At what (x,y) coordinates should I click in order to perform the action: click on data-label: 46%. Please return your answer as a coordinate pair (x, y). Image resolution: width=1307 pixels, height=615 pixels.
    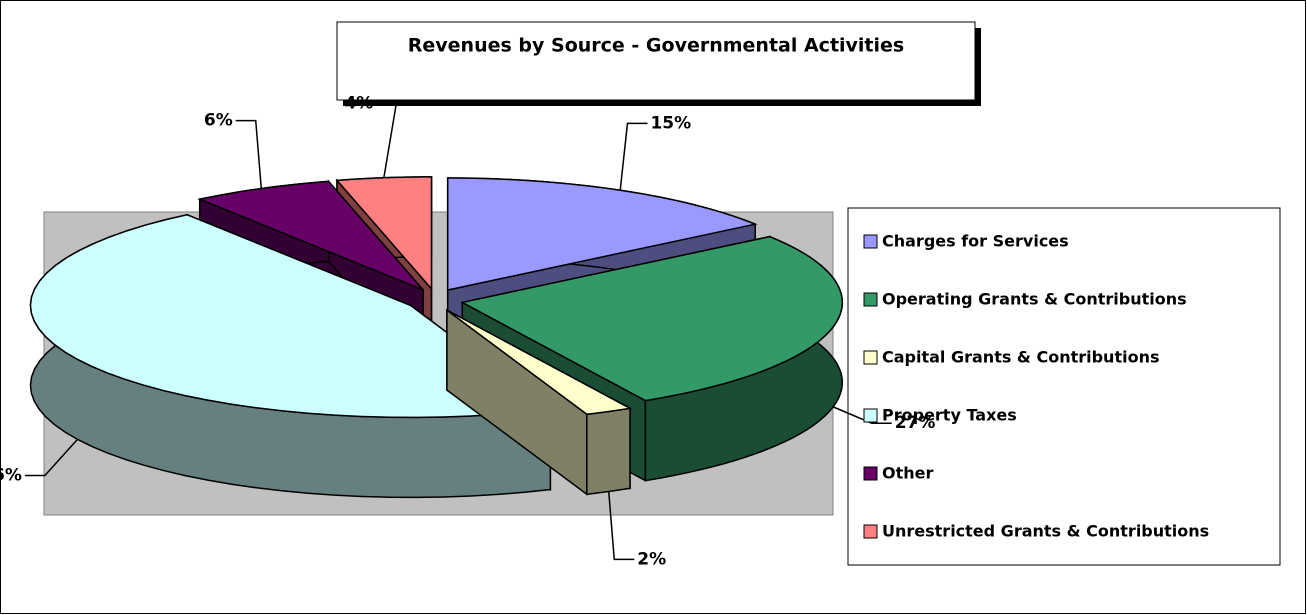
    Looking at the image, I should click on (11, 475).